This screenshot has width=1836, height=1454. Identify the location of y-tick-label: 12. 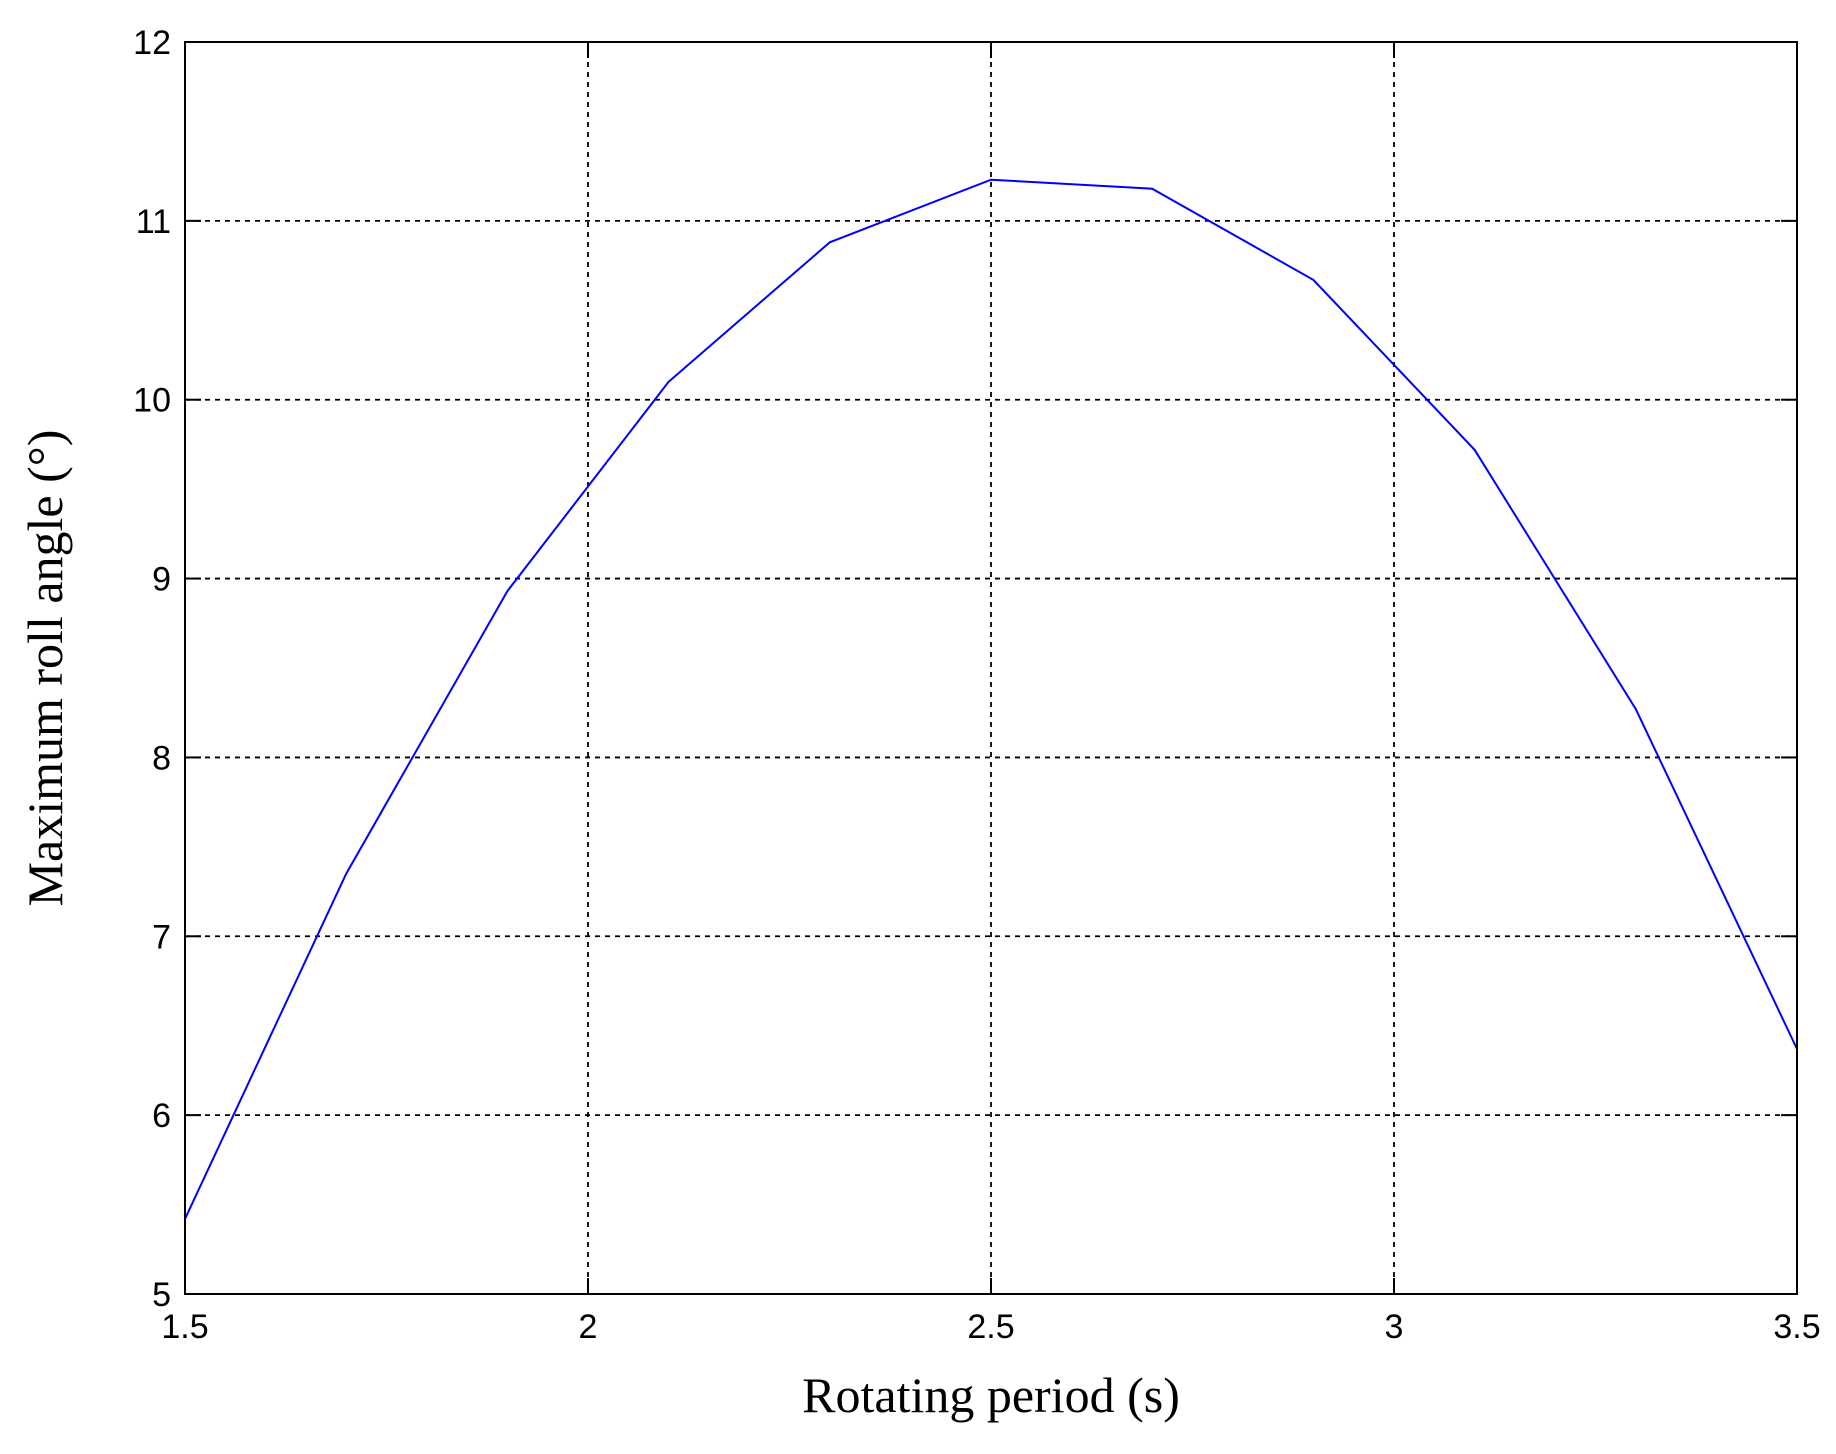
(152, 43).